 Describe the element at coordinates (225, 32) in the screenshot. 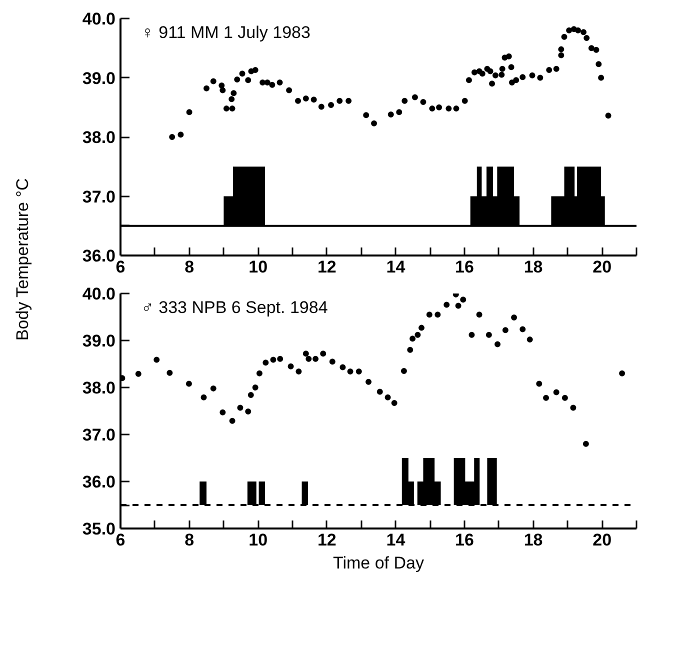

I see `annotation: ♀ 911 MM 1 July 1983` at that location.